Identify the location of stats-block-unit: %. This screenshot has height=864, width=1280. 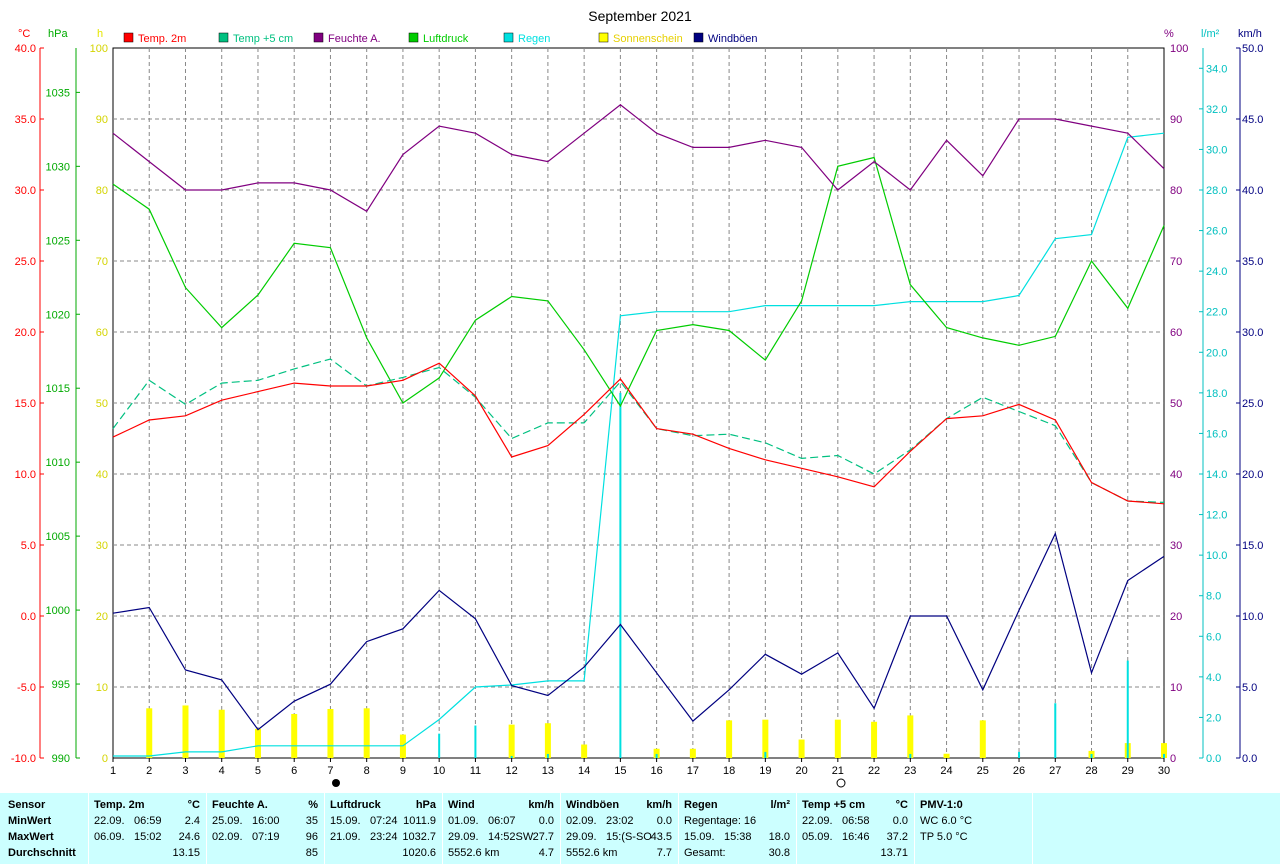
(313, 805).